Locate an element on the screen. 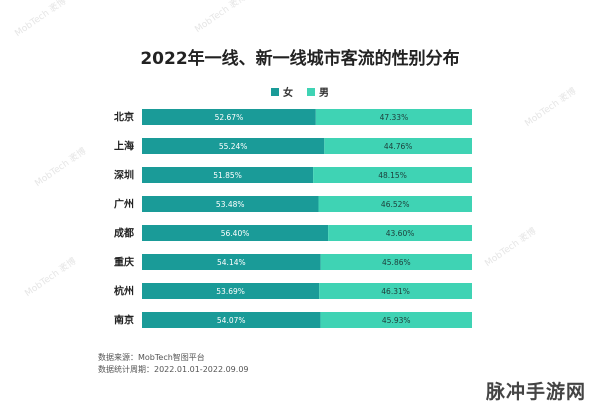  source-line-2: 数据统计周期：2022.01.01-2022.09.09 is located at coordinates (173, 369).